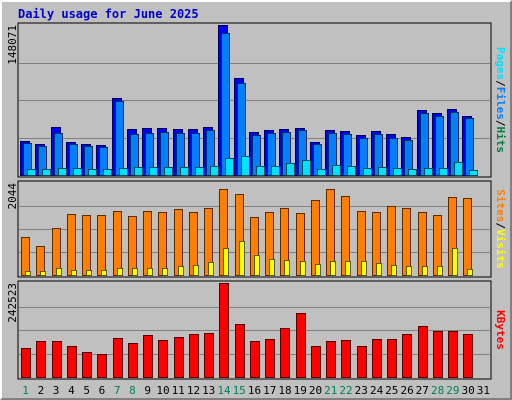 The image size is (512, 400). I want to click on x-tick-label-day-25: 25, so click(391, 390).